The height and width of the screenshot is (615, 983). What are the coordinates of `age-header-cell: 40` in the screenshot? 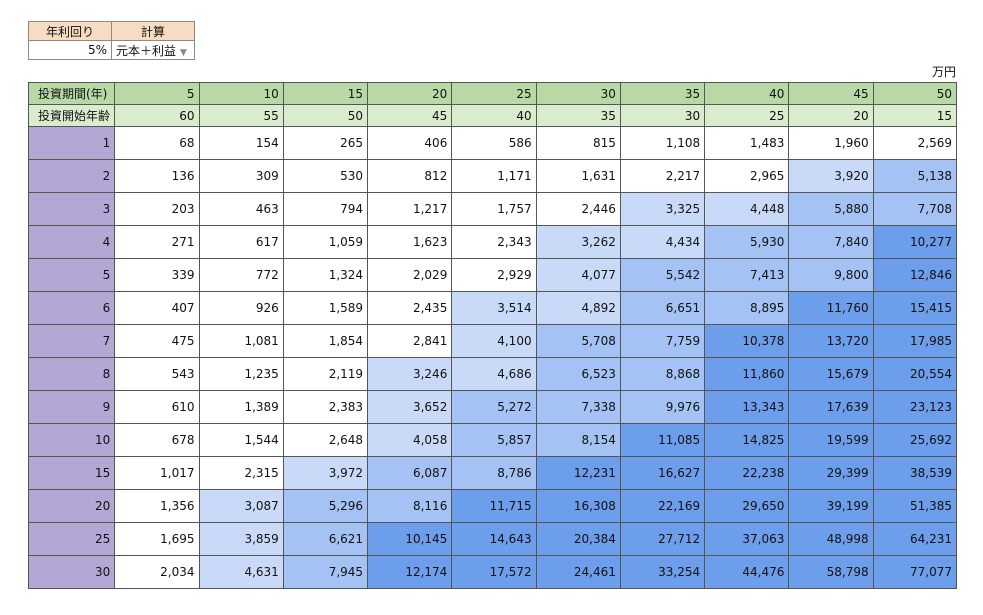 It's located at (494, 115).